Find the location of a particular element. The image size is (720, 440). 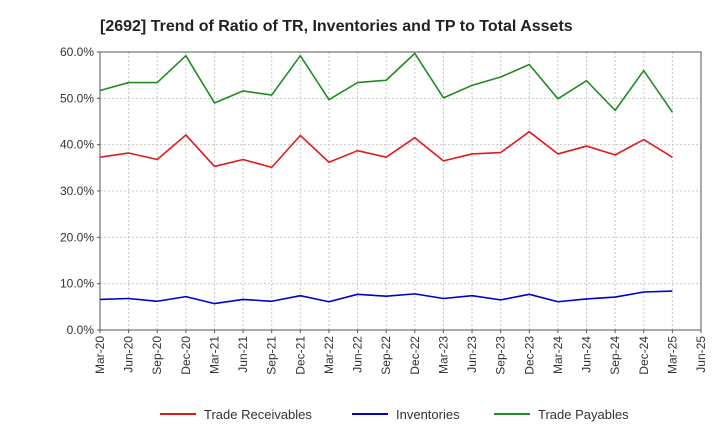

legend-label: Trade Payables is located at coordinates (583, 414).